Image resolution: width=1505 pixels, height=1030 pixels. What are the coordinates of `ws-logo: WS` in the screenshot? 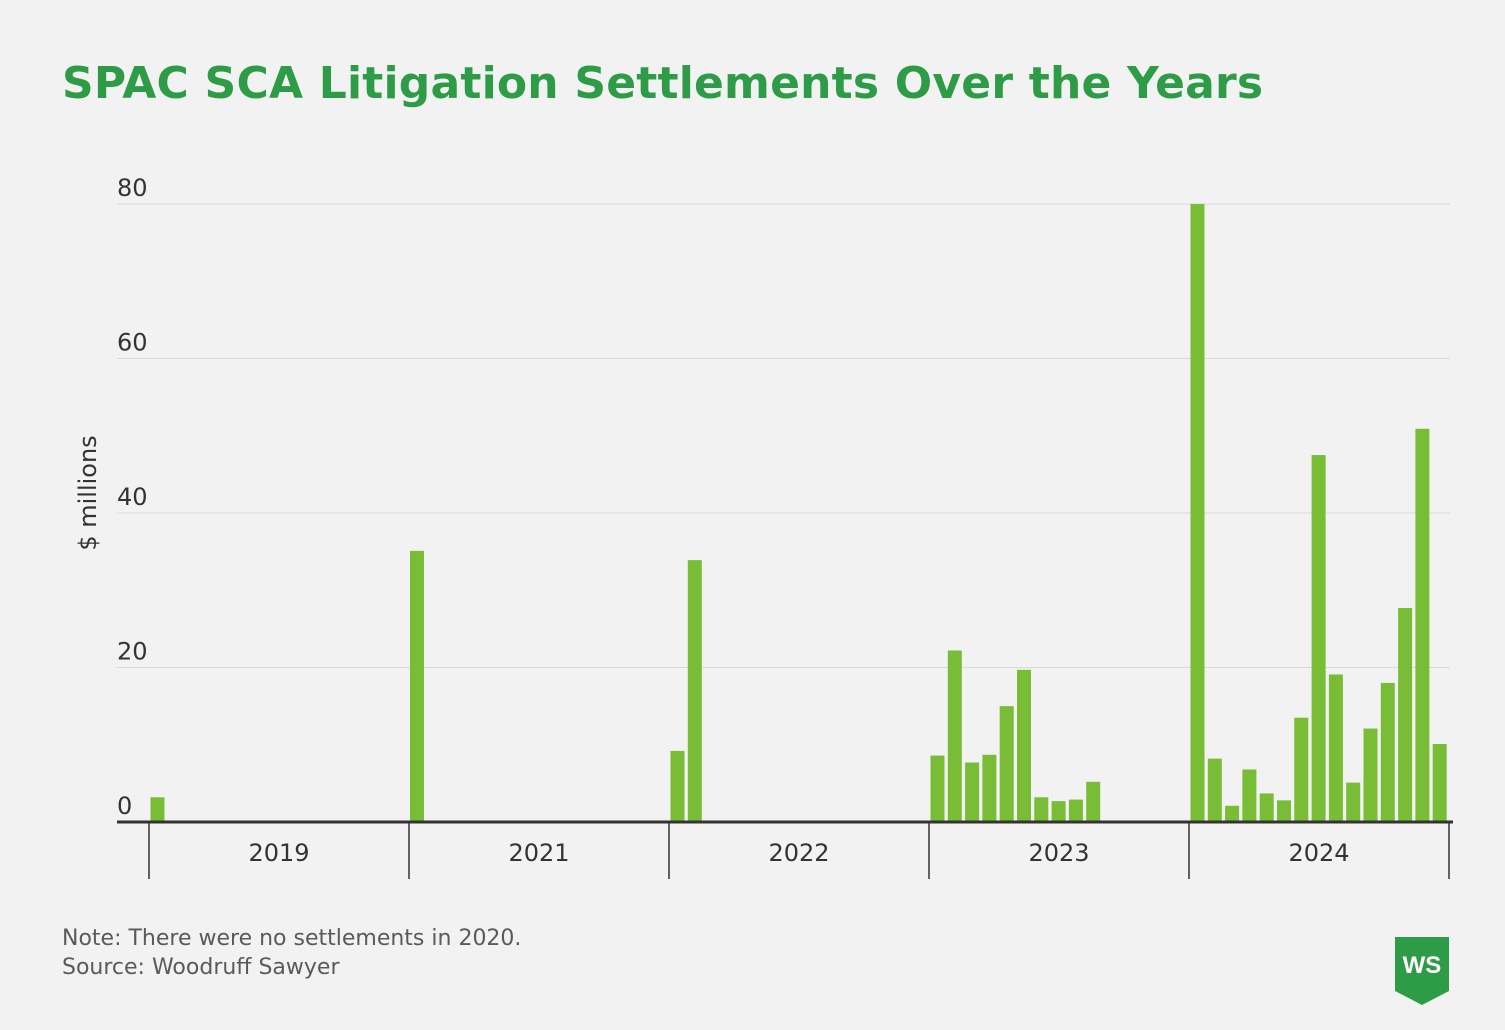 It's located at (1422, 971).